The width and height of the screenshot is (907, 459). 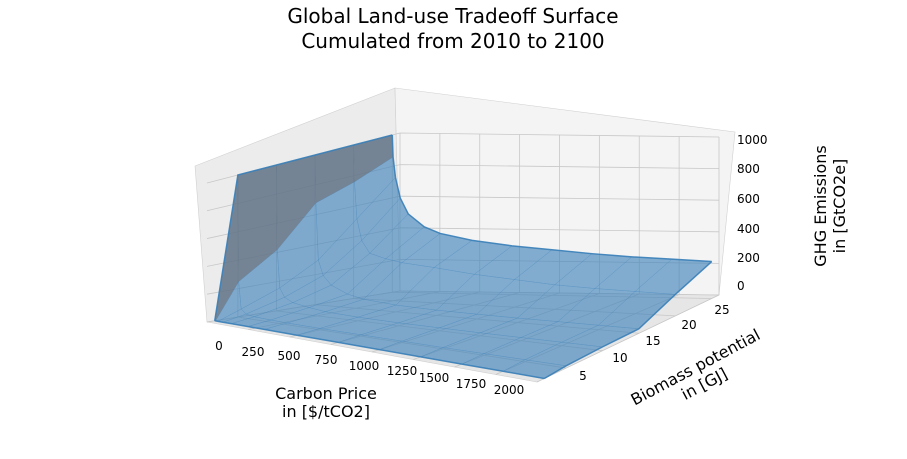 What do you see at coordinates (364, 366) in the screenshot?
I see `x-tick-label: 1000` at bounding box center [364, 366].